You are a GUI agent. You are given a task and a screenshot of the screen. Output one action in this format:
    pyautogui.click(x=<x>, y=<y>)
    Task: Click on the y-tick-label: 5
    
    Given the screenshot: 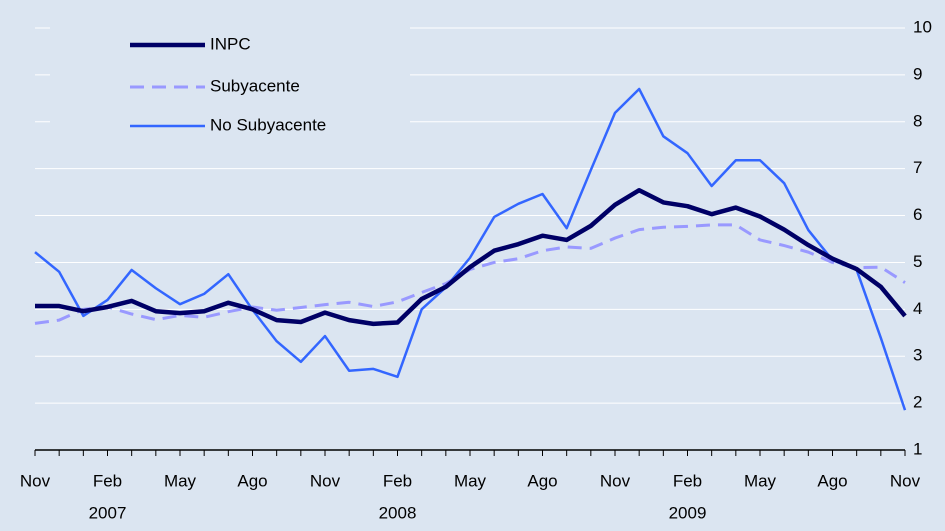 What is the action you would take?
    pyautogui.click(x=917, y=261)
    